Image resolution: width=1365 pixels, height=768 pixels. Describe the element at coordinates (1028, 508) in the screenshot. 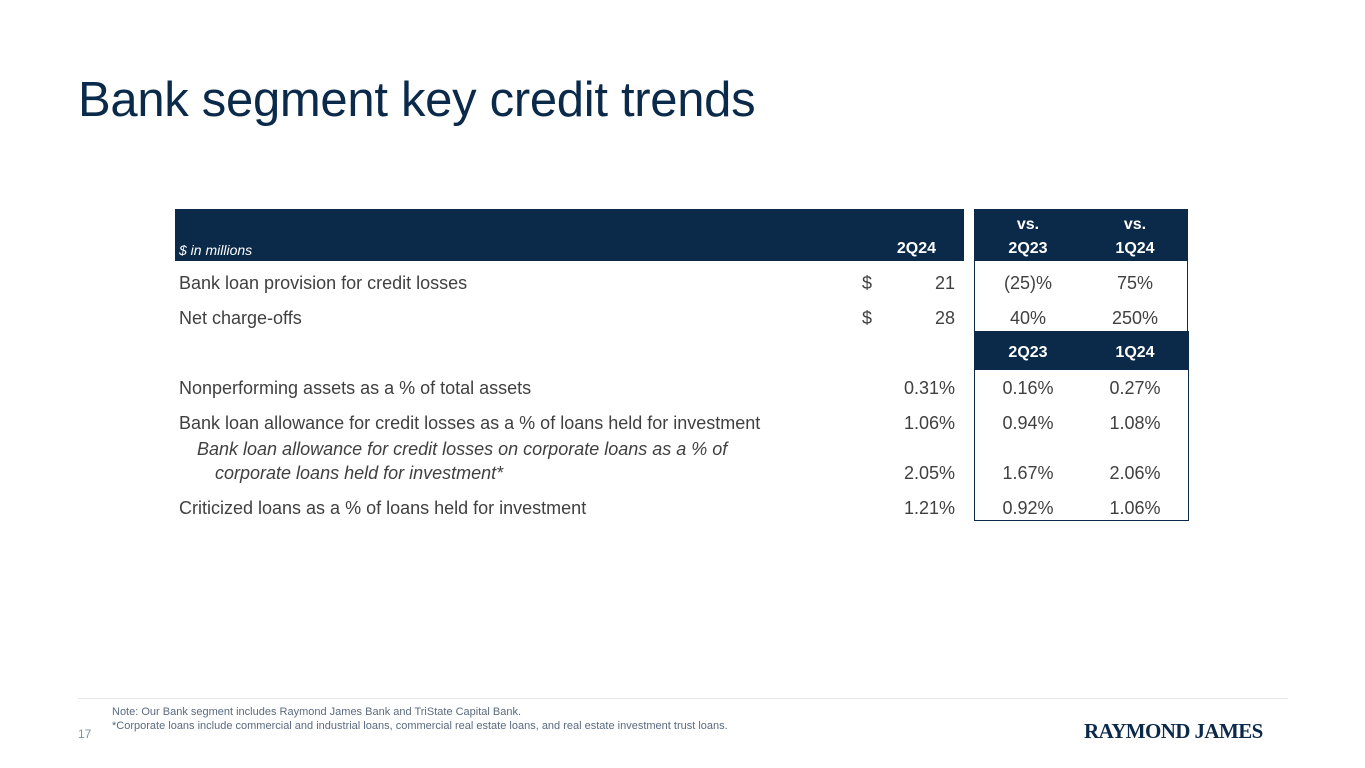

I see `value-2q23: 0.92%` at that location.